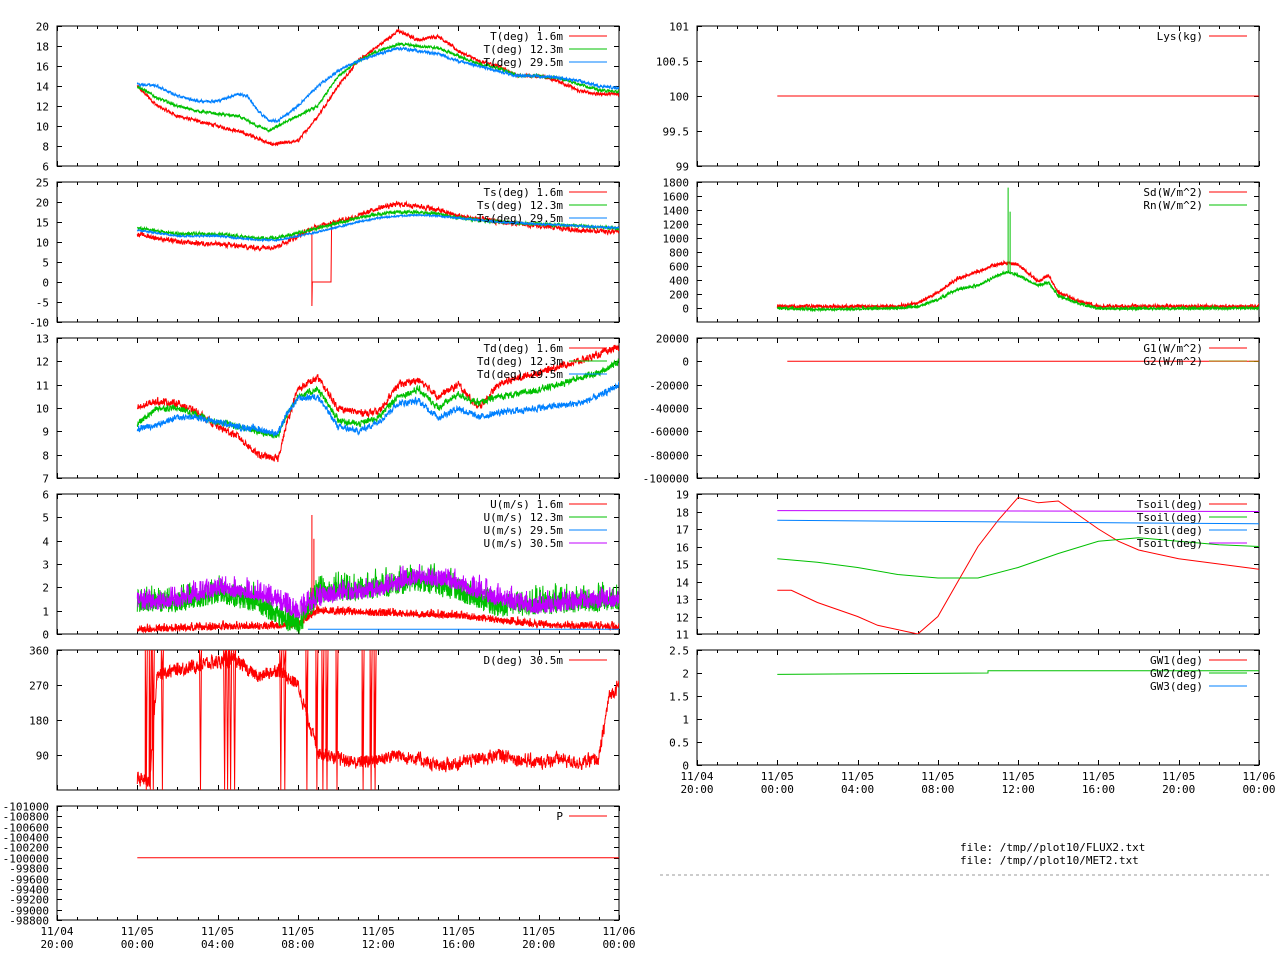  Describe the element at coordinates (676, 211) in the screenshot. I see `y-tick-label: 1400` at that location.